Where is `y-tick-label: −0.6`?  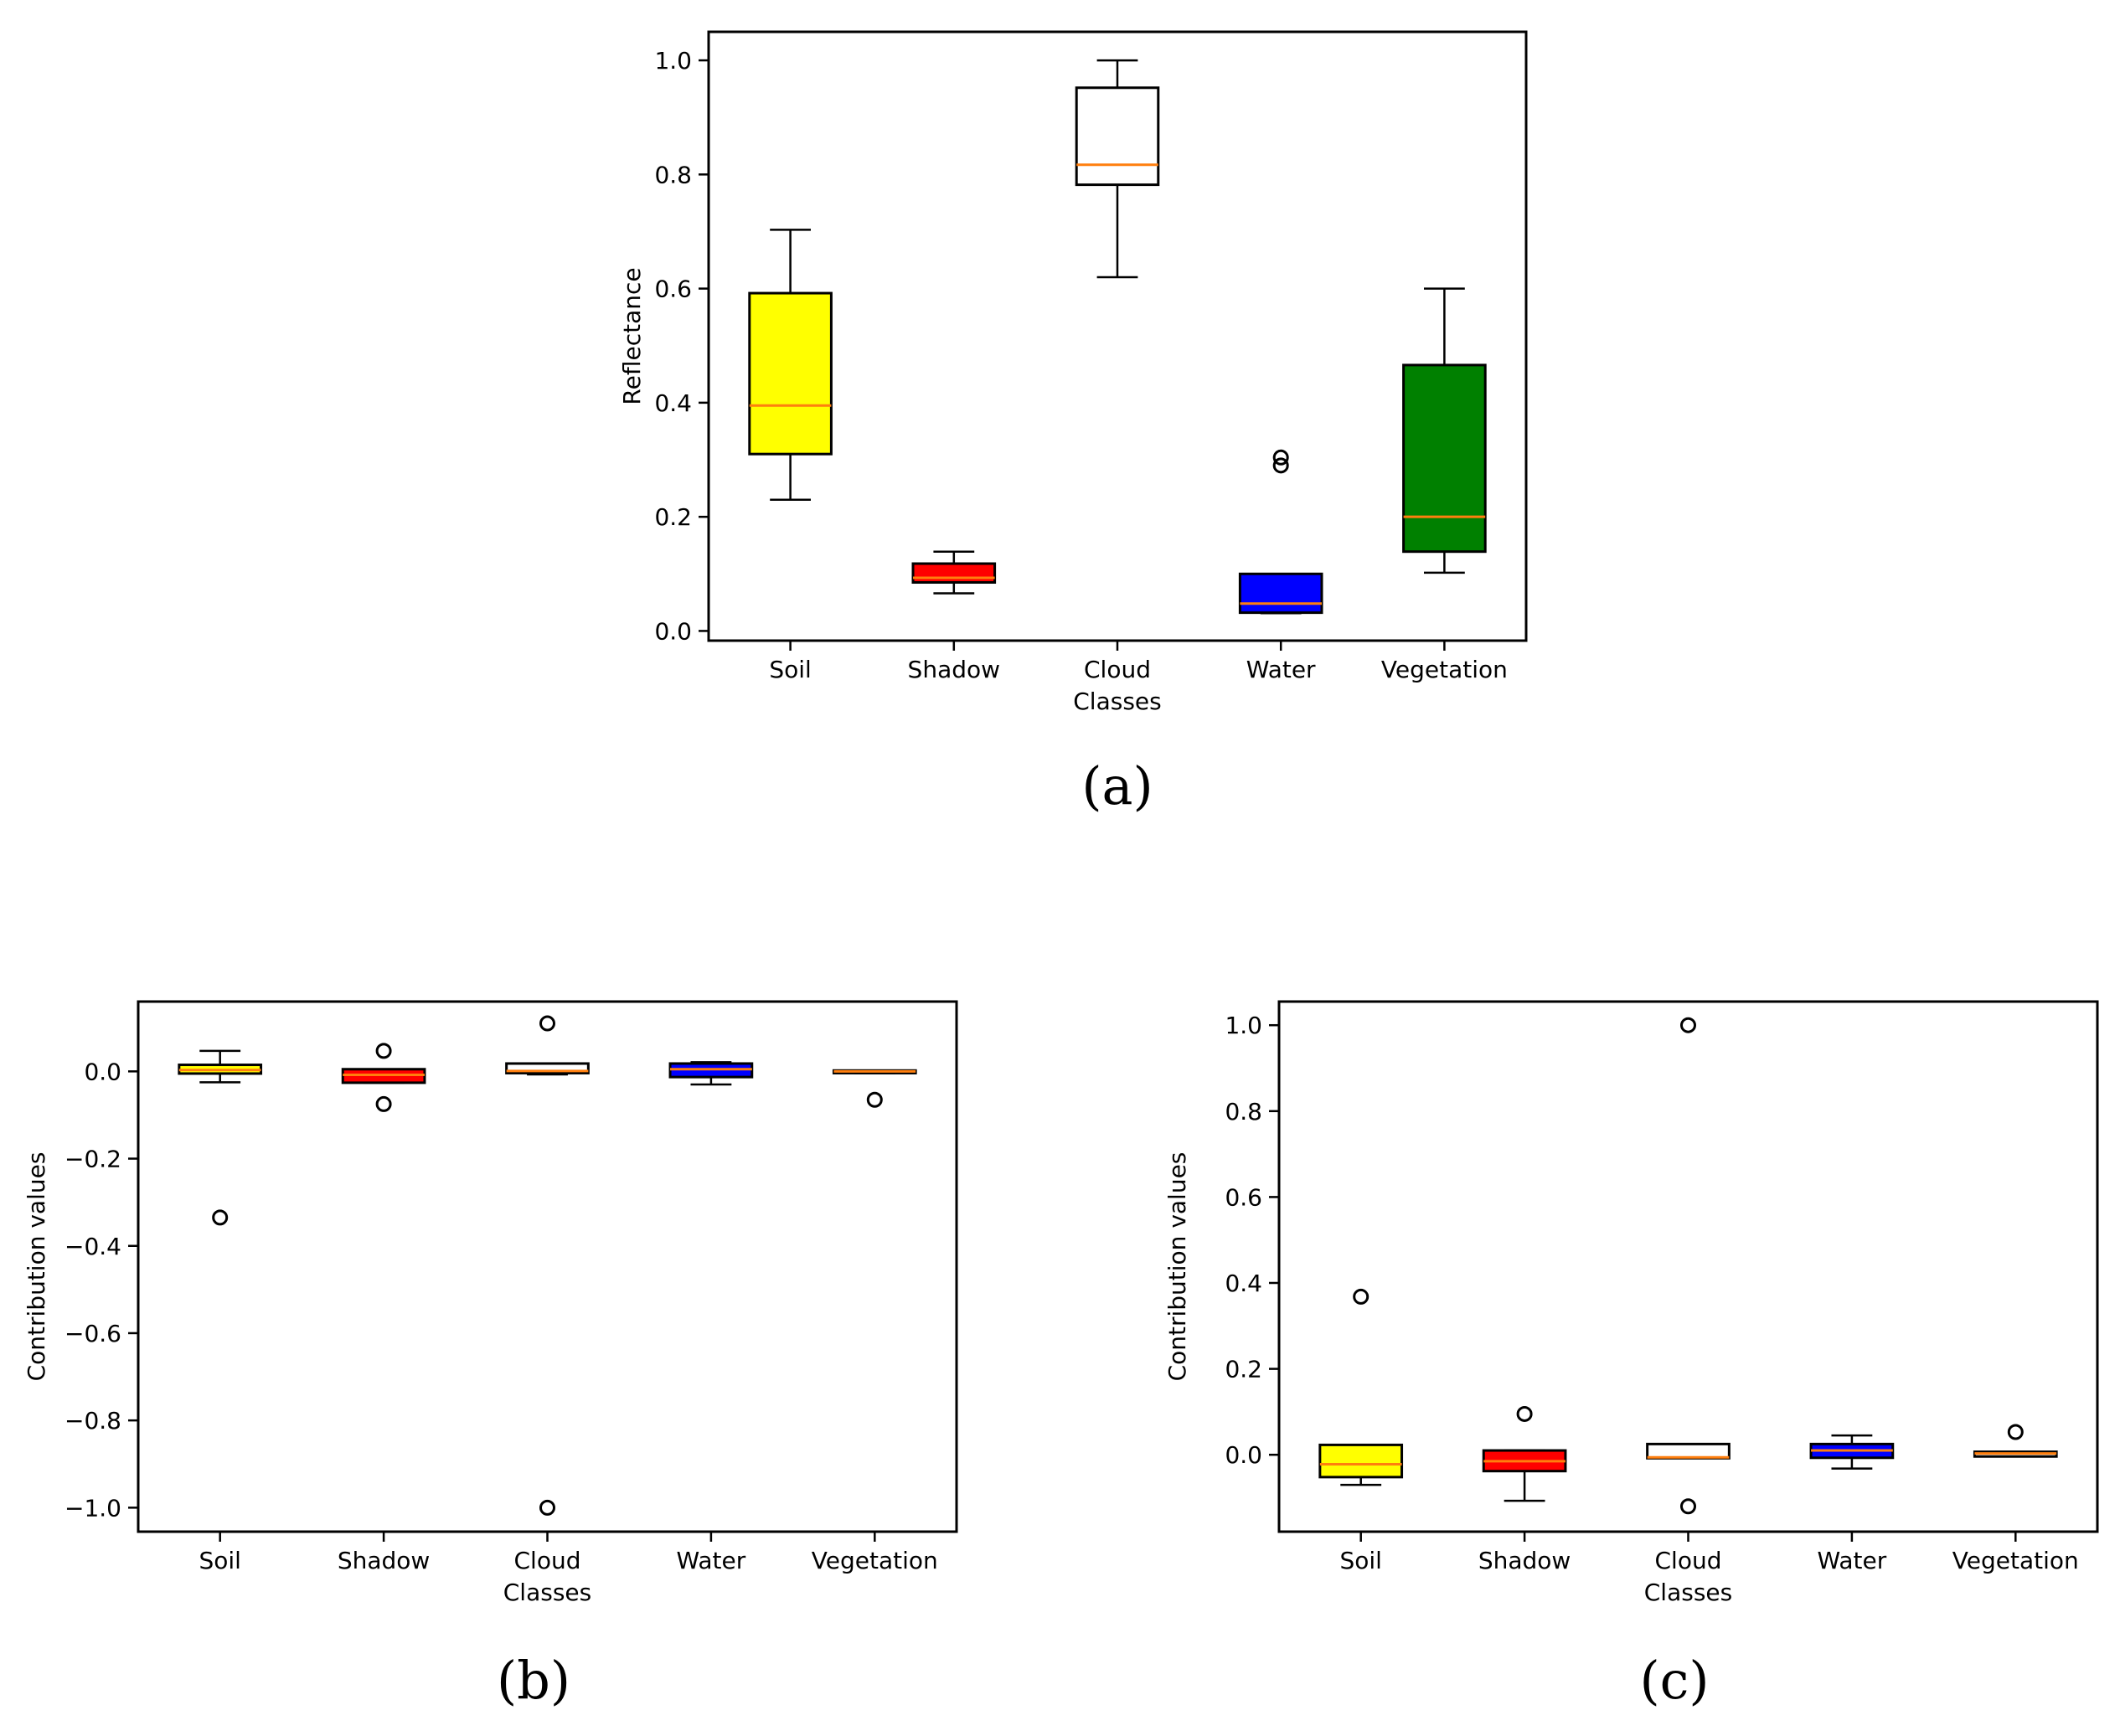 y-tick-label: −0.6 is located at coordinates (92, 1333).